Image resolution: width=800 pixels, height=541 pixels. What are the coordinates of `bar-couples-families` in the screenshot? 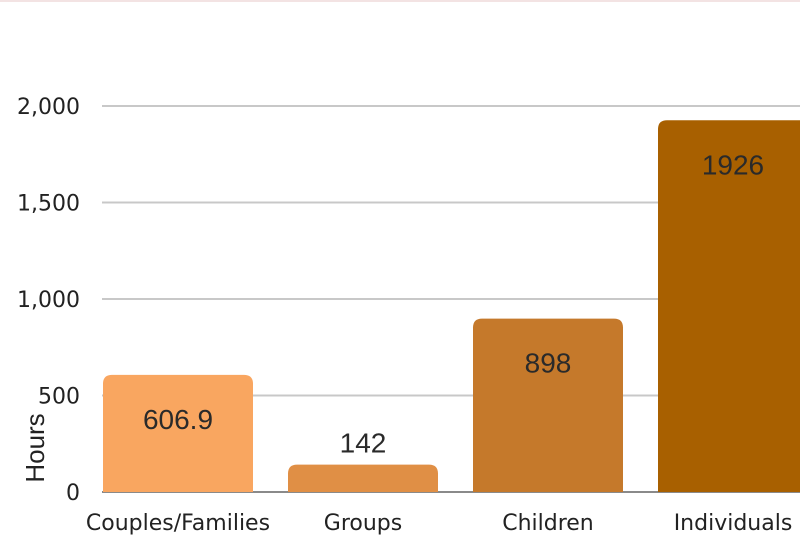 It's located at (178, 433).